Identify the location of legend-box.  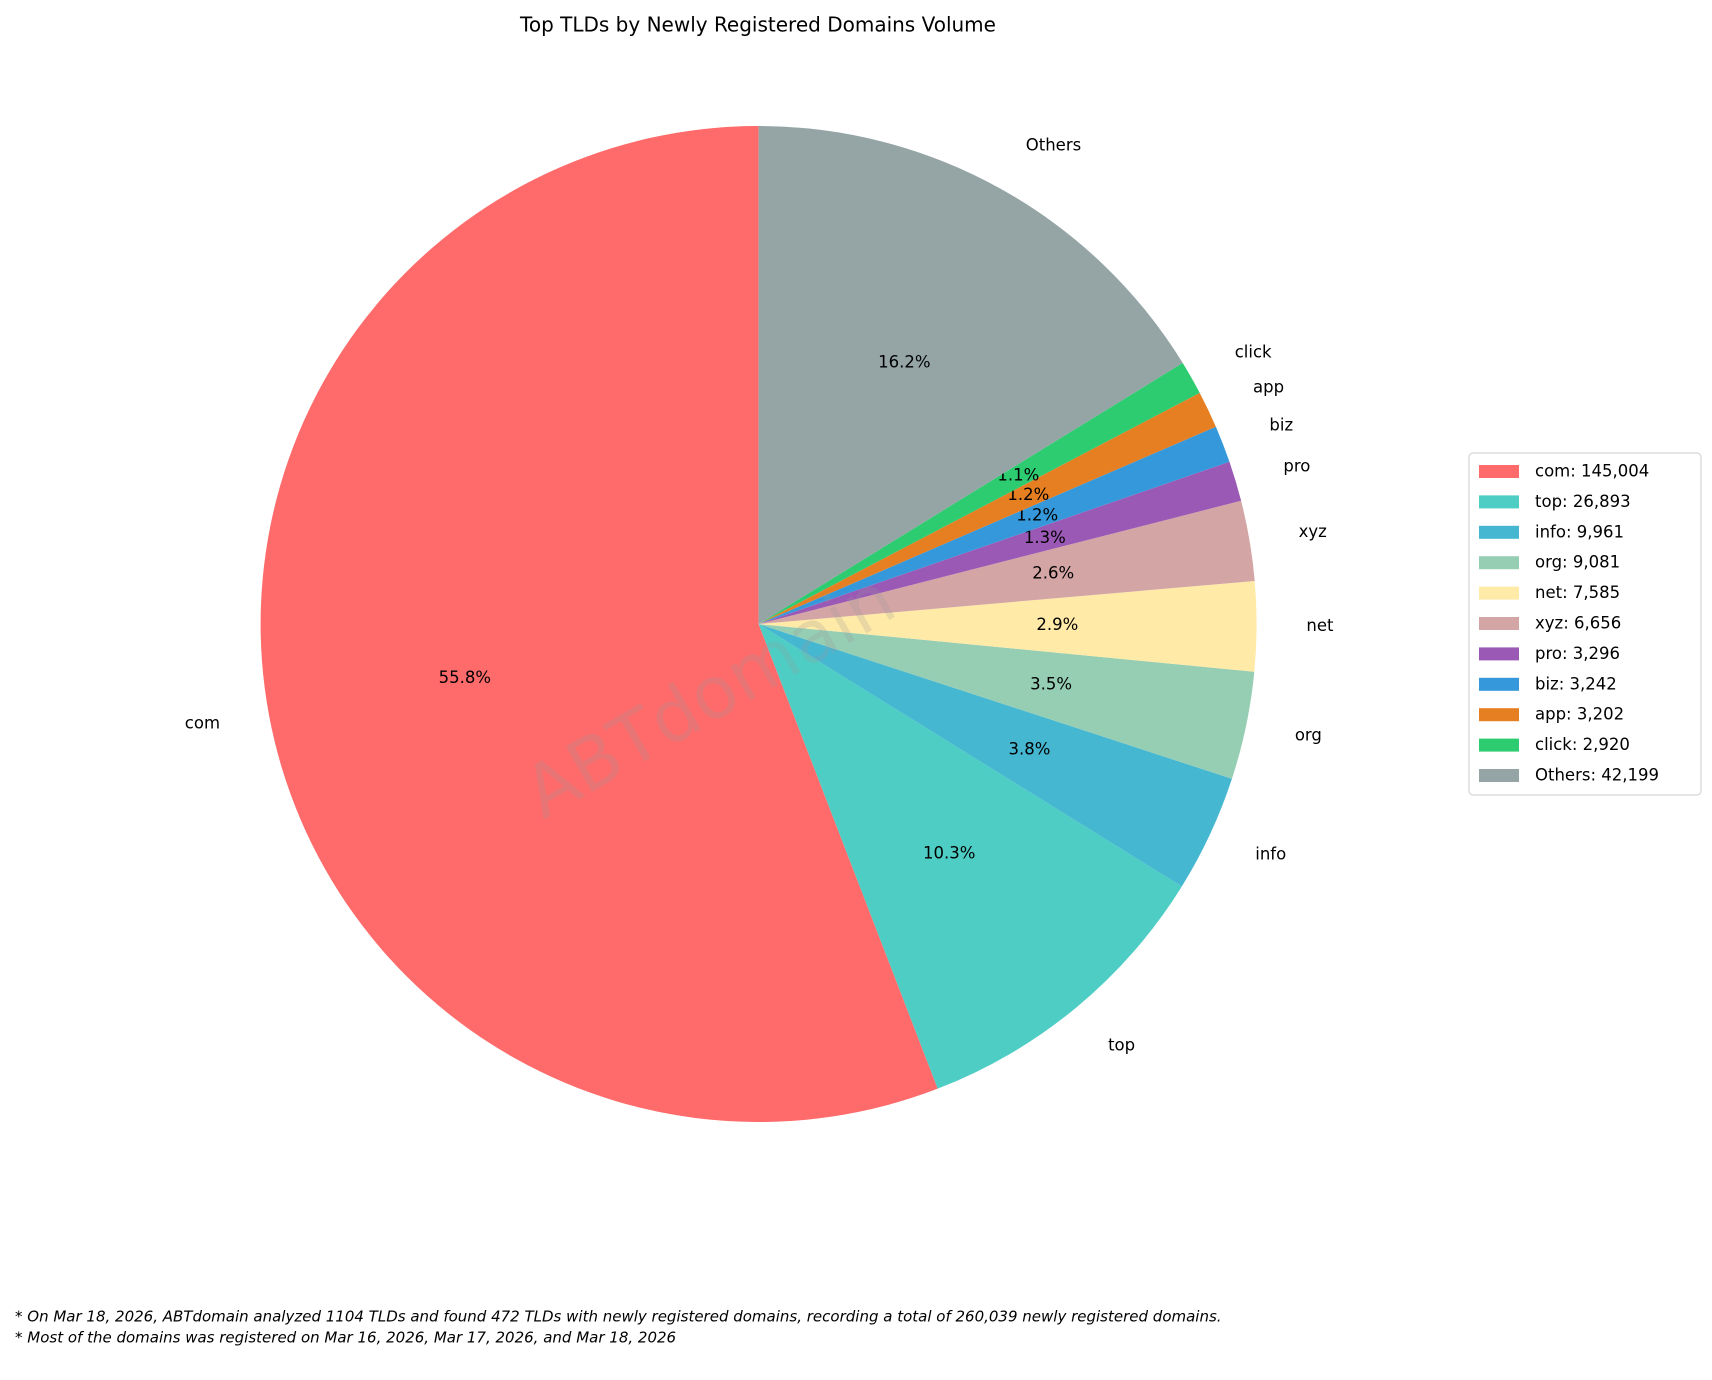
(1585, 624).